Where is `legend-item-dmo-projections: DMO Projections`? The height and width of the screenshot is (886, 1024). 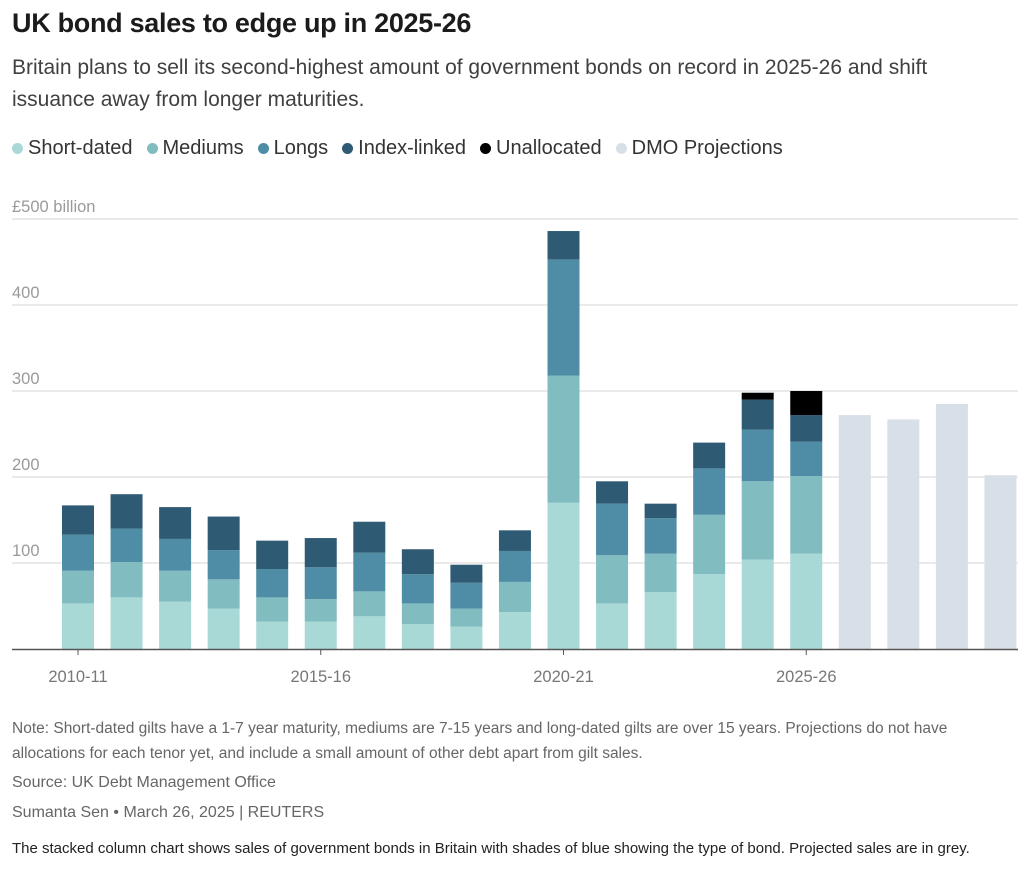
legend-item-dmo-projections: DMO Projections is located at coordinates (699, 148).